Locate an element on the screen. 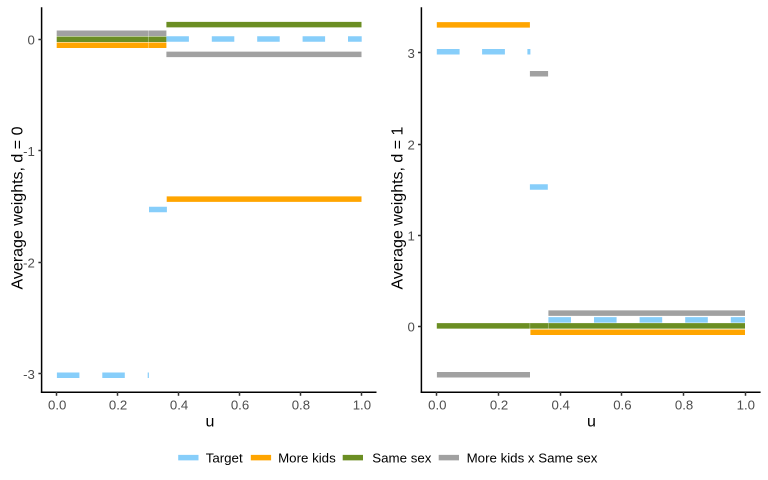  svg-text: More kids x Same sex is located at coordinates (532, 458).